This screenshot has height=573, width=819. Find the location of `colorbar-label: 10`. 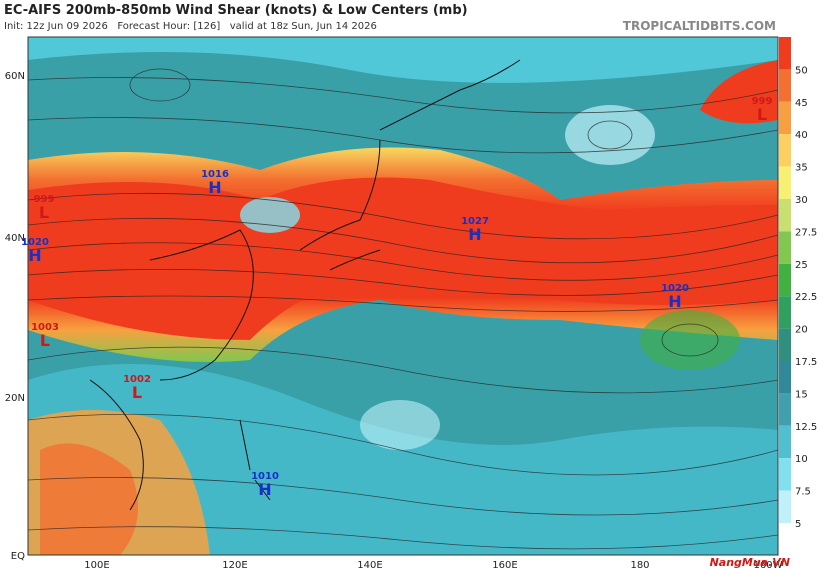

colorbar-label: 10 is located at coordinates (801, 459).